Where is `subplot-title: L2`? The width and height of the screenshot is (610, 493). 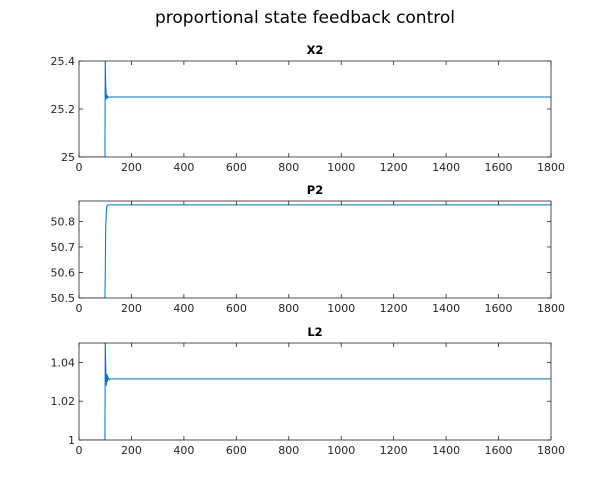
subplot-title: L2 is located at coordinates (314, 332).